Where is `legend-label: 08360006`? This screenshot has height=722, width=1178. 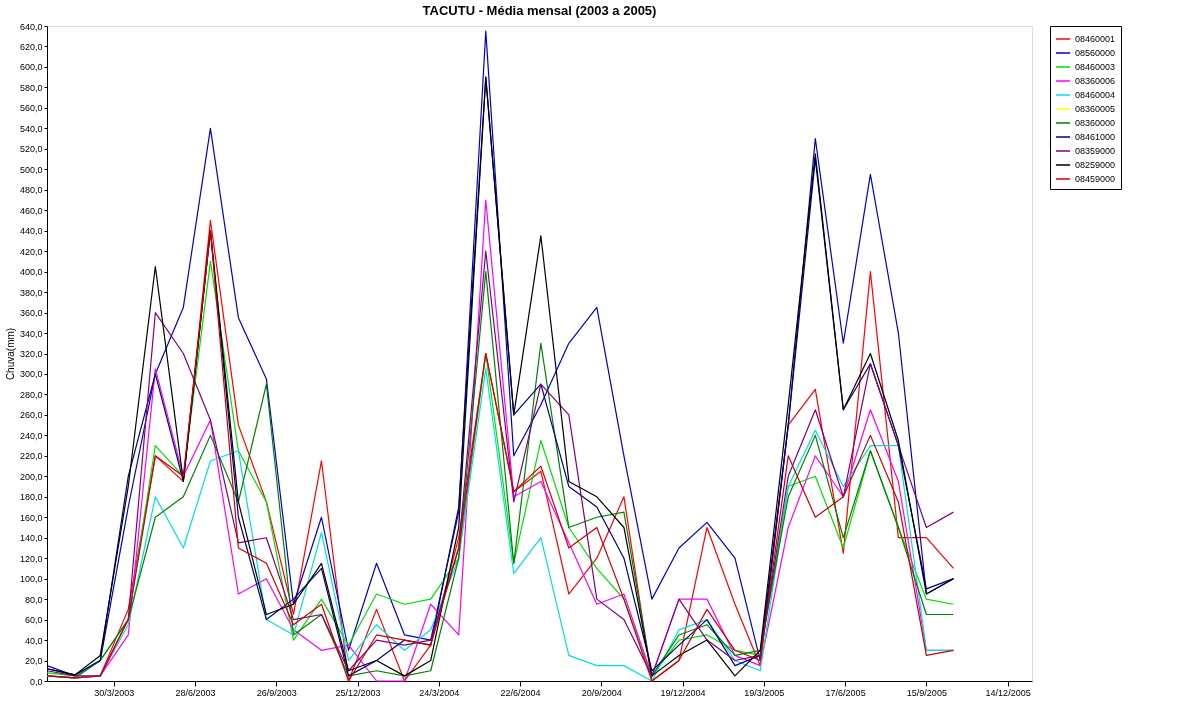 legend-label: 08360006 is located at coordinates (1095, 81).